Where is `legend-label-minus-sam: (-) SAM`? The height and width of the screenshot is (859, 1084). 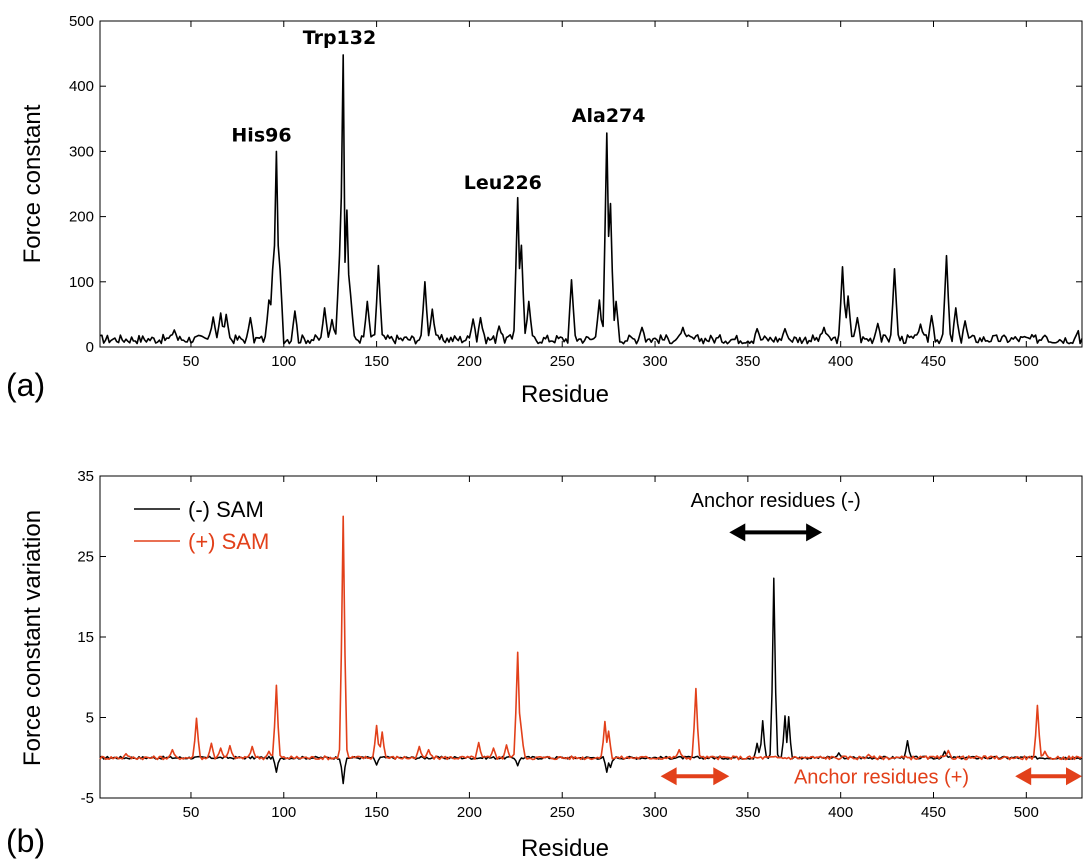 legend-label-minus-sam: (-) SAM is located at coordinates (226, 509).